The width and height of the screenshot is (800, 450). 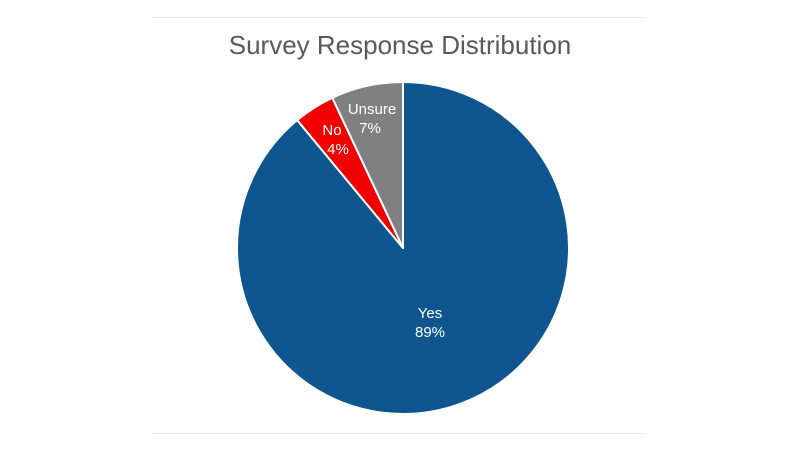 What do you see at coordinates (370, 128) in the screenshot?
I see `label-unsure-pct: 7%` at bounding box center [370, 128].